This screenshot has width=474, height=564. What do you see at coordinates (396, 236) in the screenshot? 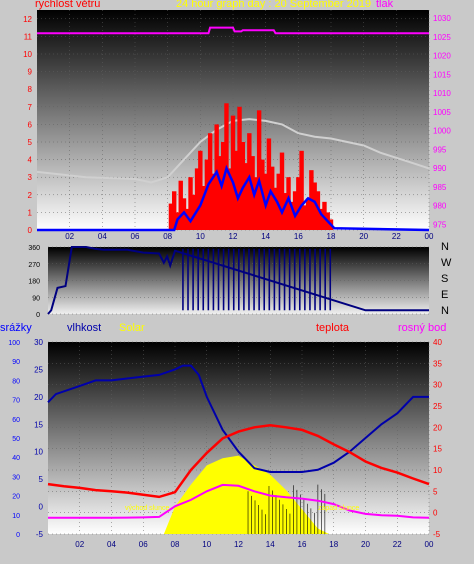
I see `x-tick-label: 22` at bounding box center [396, 236].